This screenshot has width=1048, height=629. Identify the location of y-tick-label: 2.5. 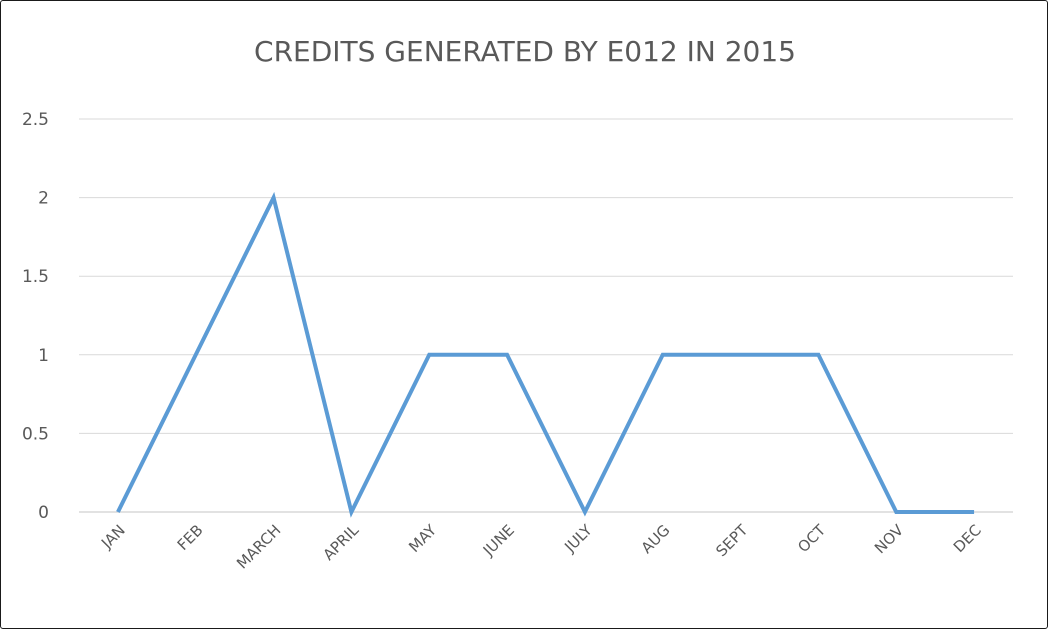
(35, 120).